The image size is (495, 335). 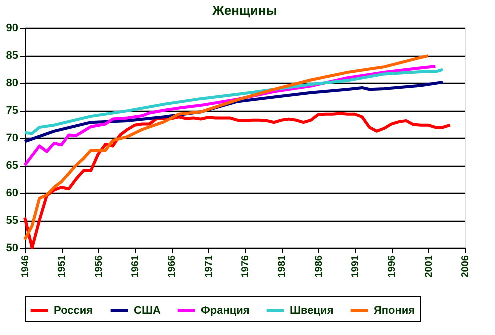 I want to click on y-tick-label: 65, so click(x=12, y=166).